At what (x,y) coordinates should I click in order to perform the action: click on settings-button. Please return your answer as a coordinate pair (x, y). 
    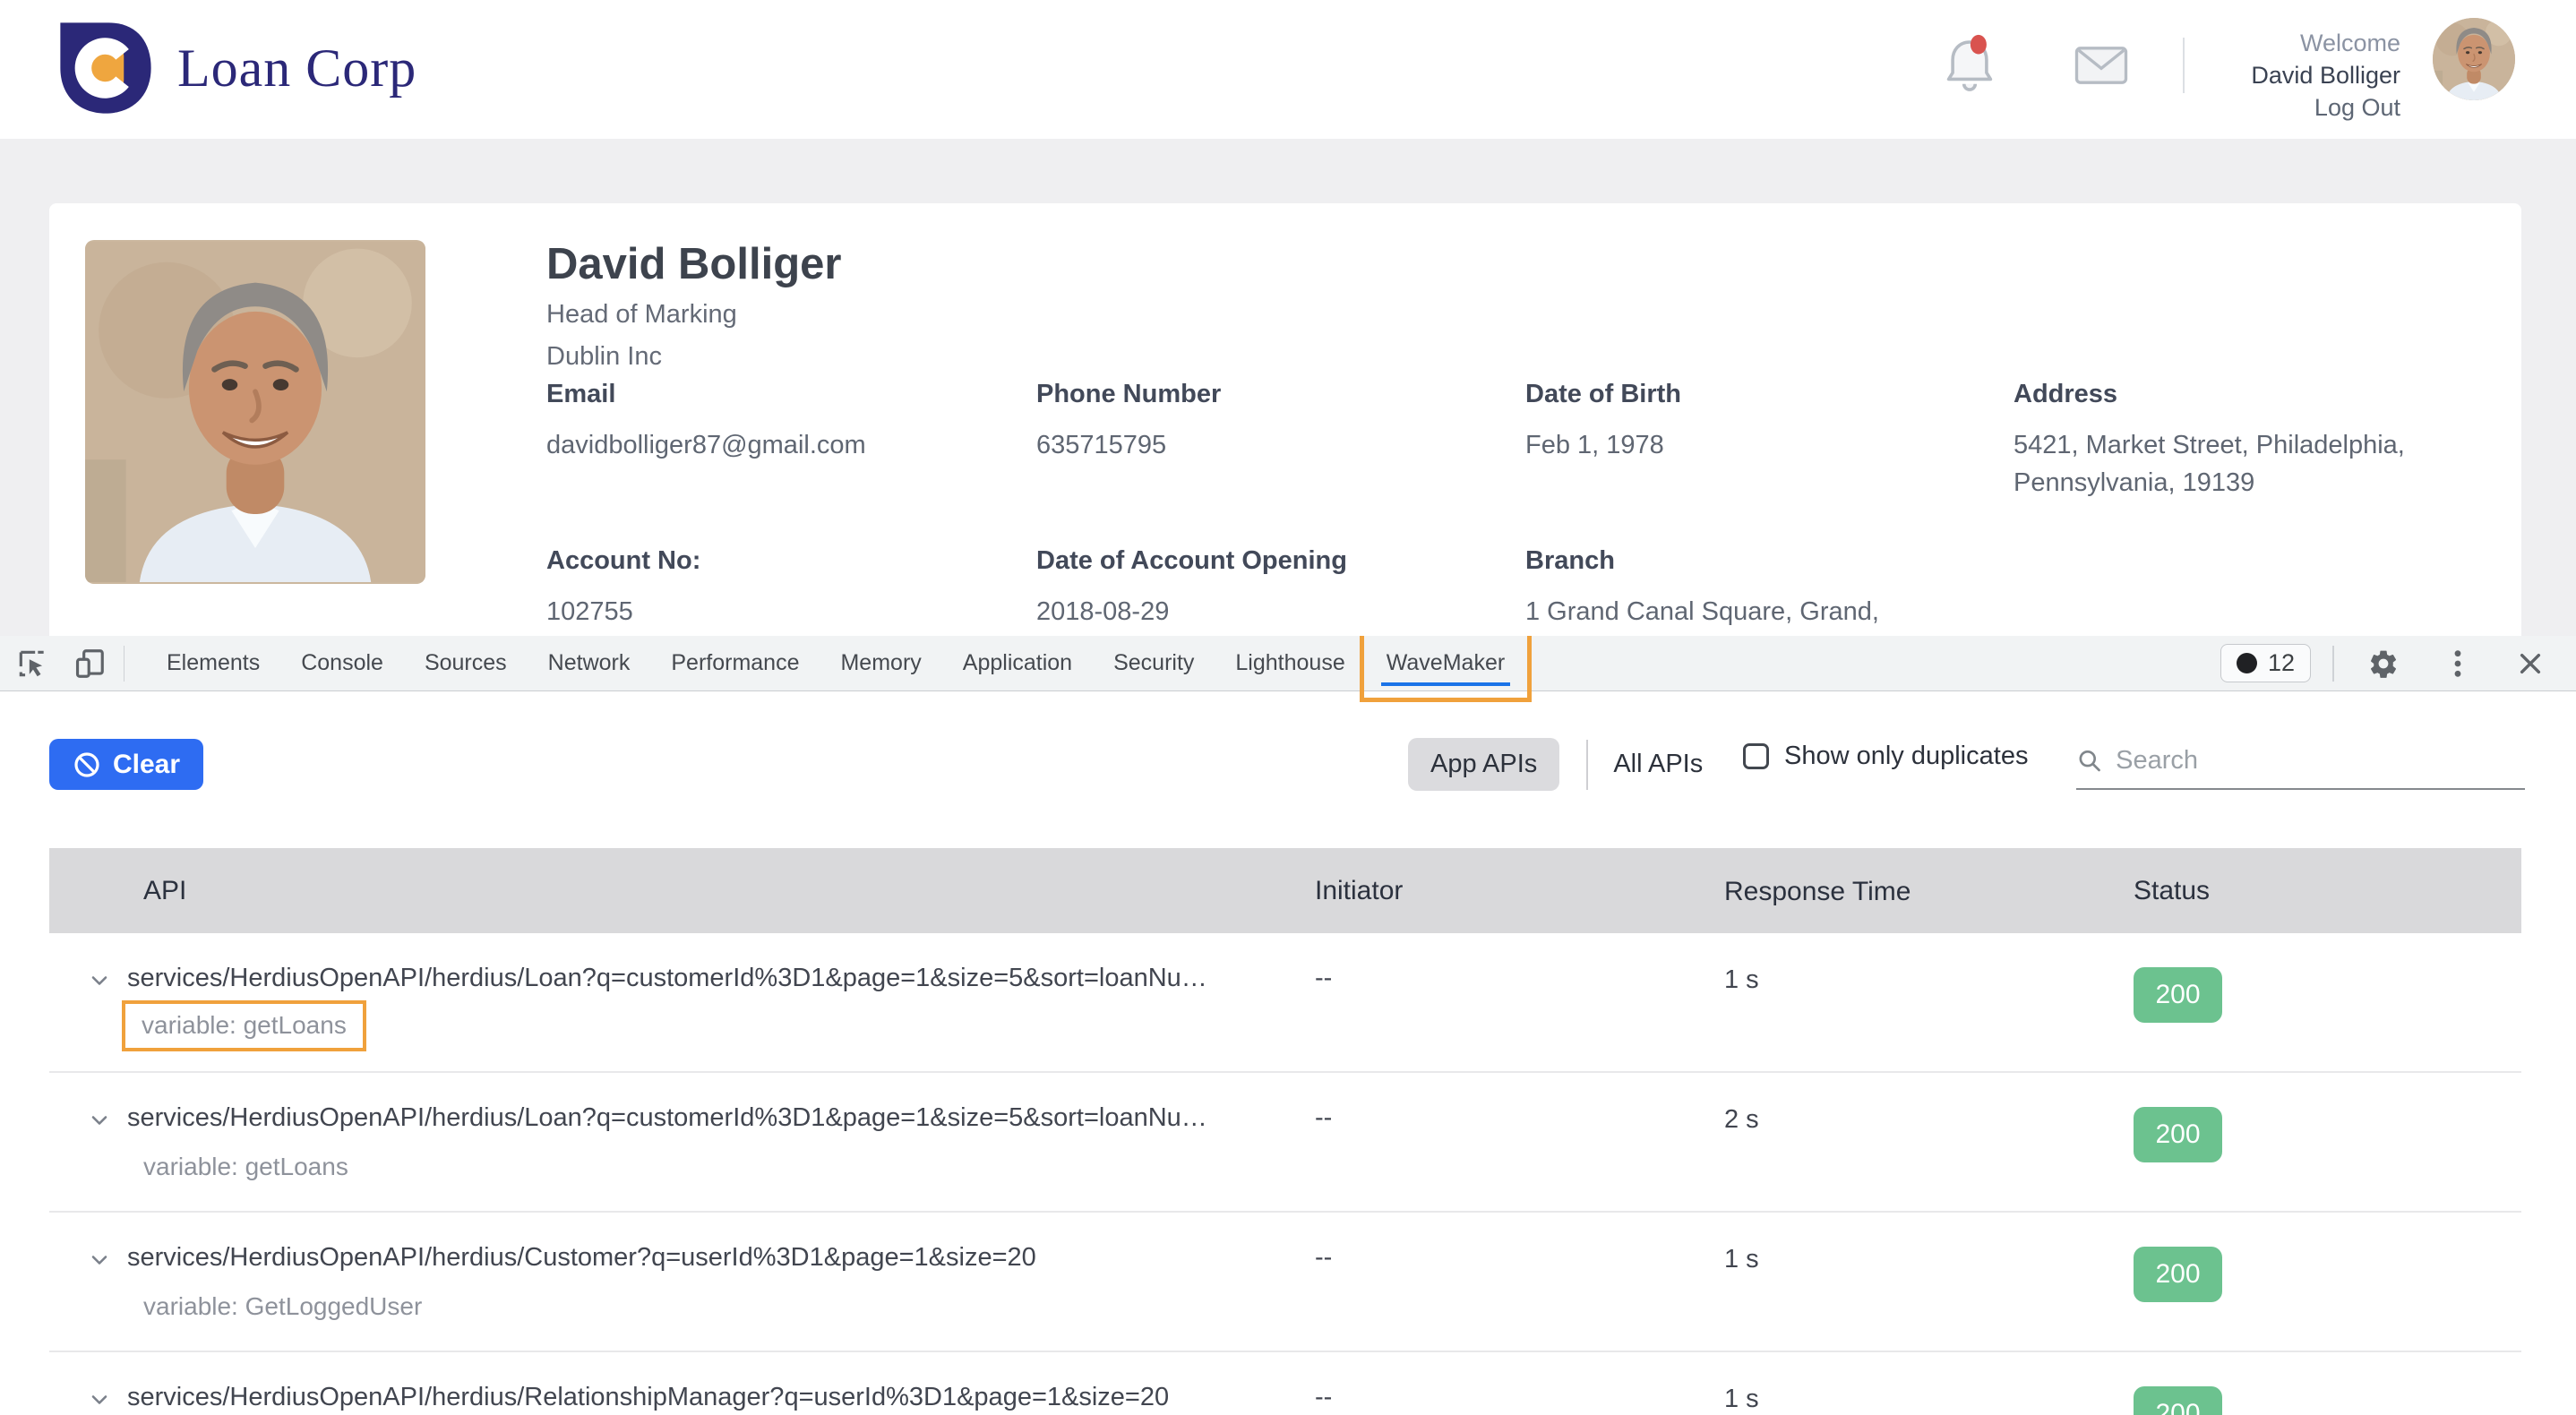
    Looking at the image, I should click on (2383, 663).